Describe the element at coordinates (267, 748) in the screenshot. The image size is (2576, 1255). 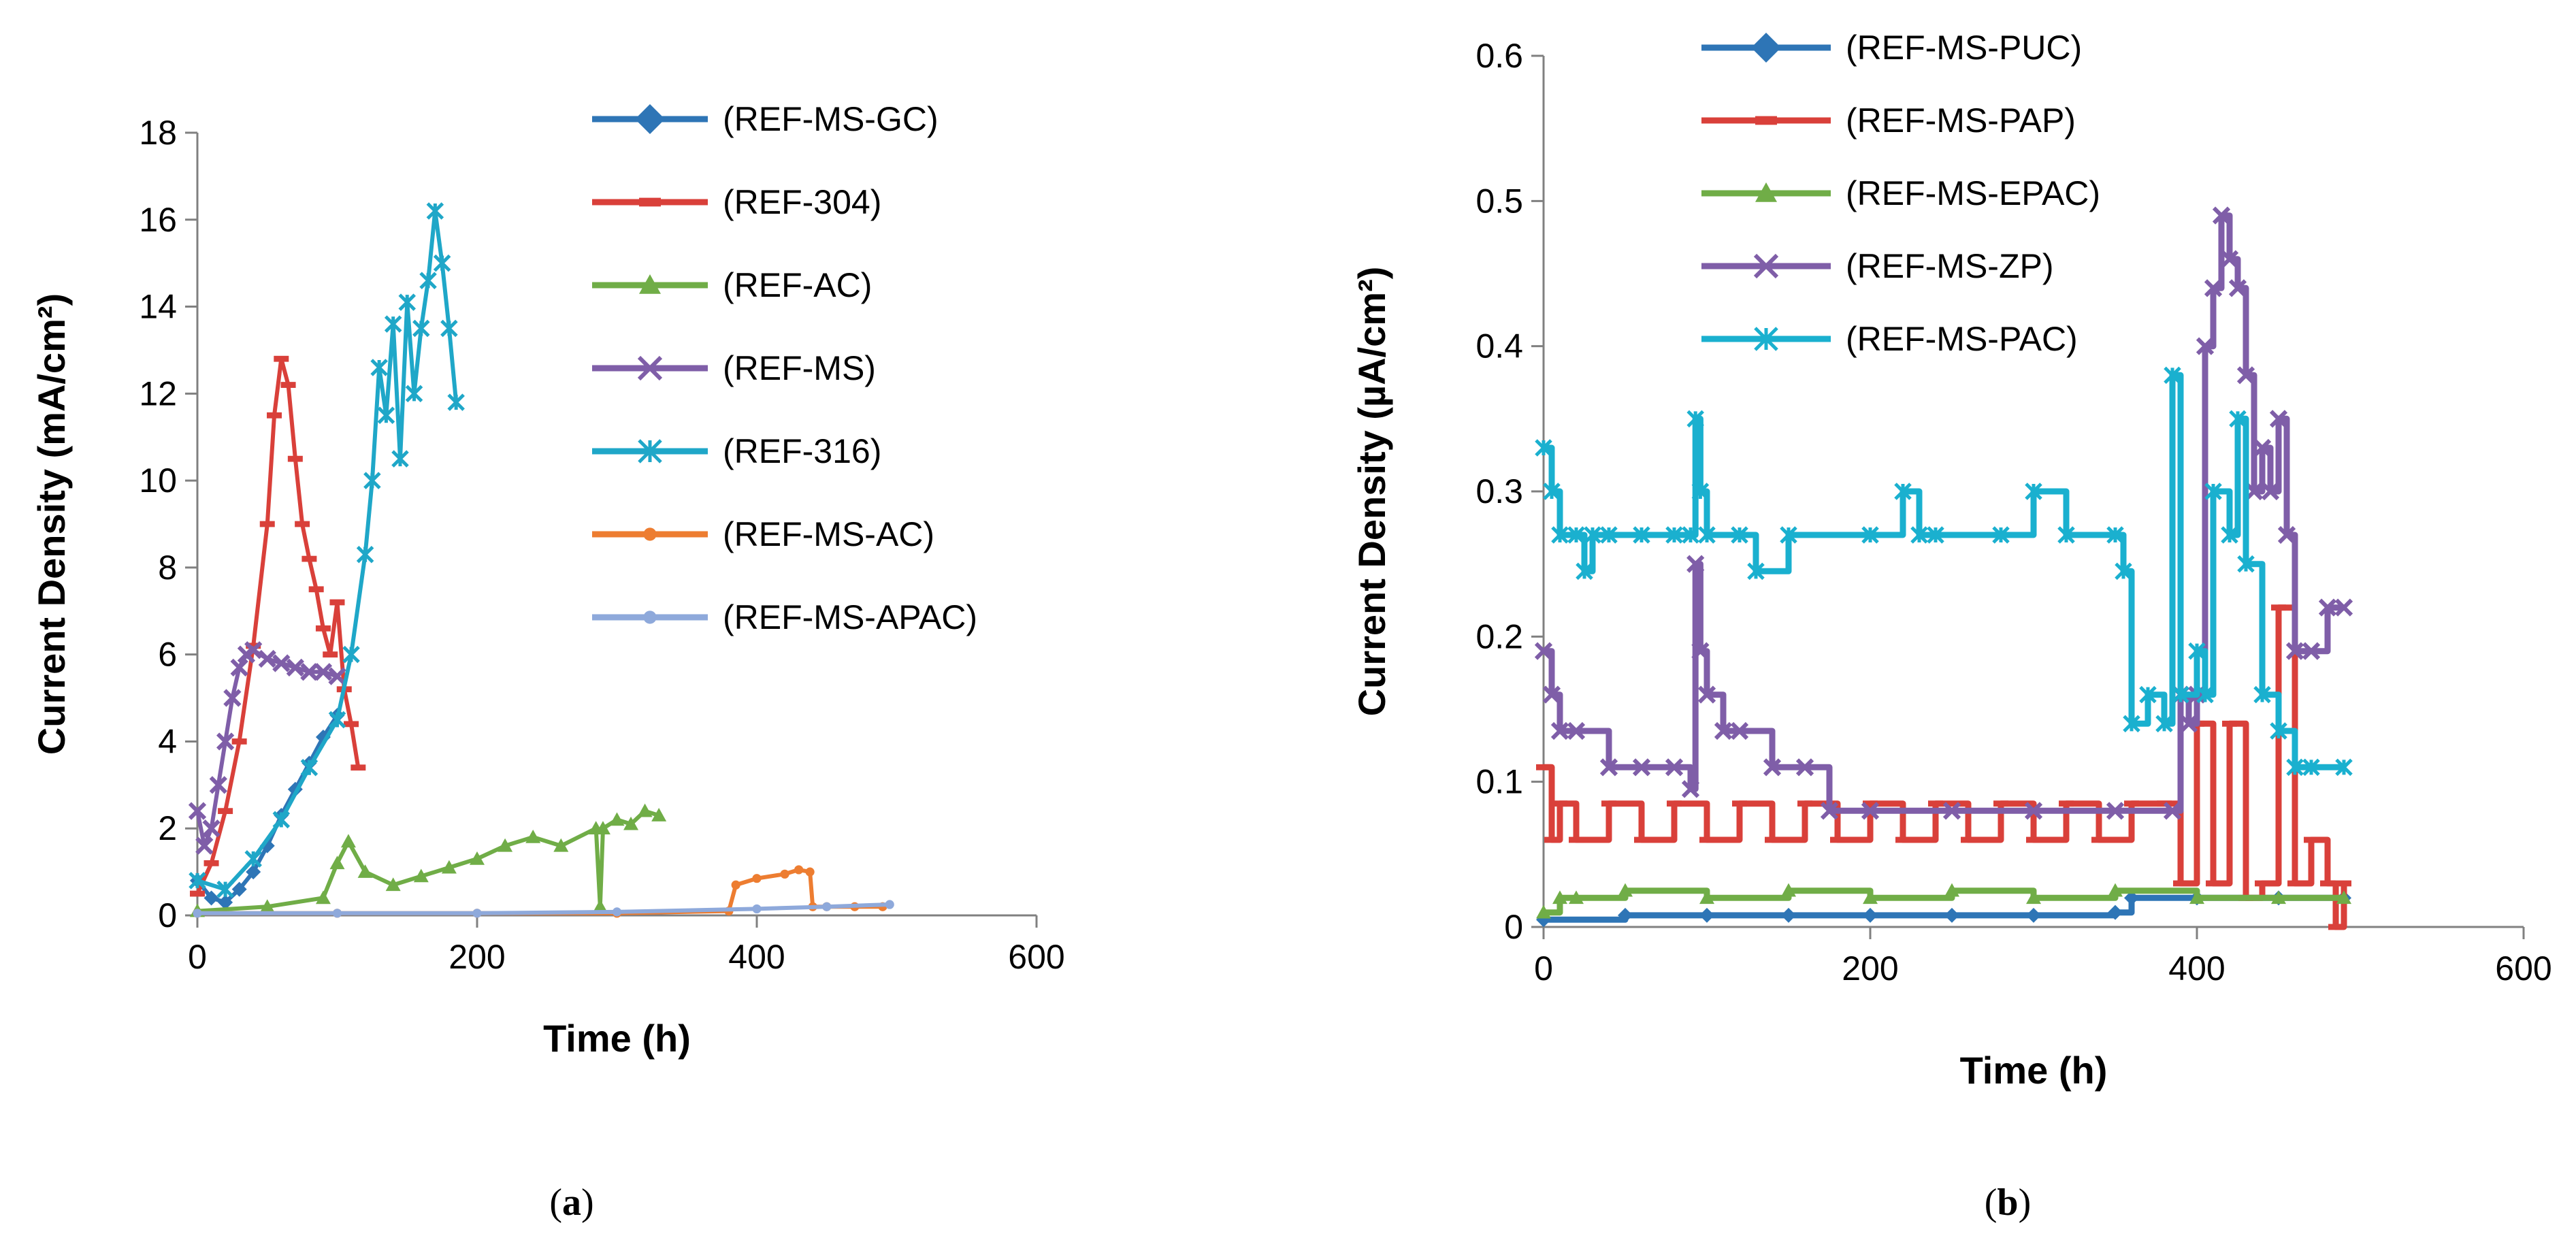
I see `series-ref-ms` at that location.